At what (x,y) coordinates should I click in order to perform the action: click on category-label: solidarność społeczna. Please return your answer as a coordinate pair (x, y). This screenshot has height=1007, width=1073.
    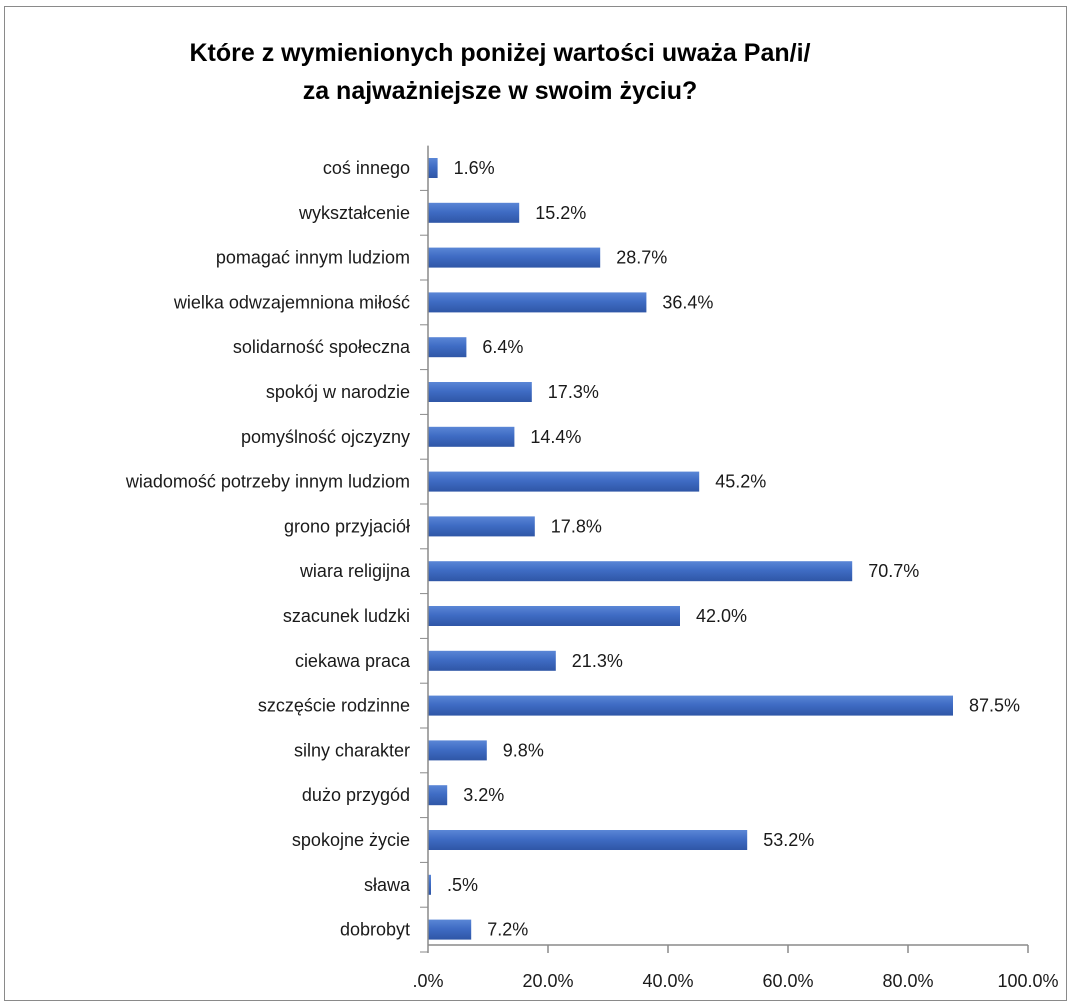
    Looking at the image, I should click on (322, 347).